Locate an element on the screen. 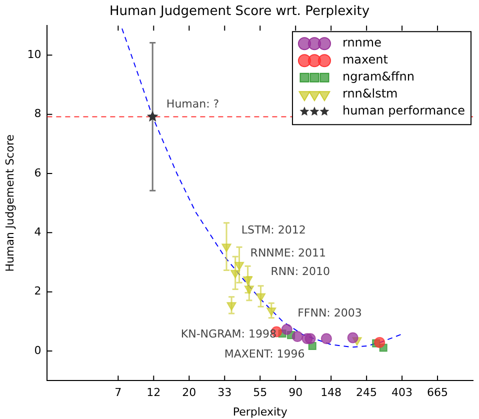  annotation: FFNN: 2003 is located at coordinates (330, 313).